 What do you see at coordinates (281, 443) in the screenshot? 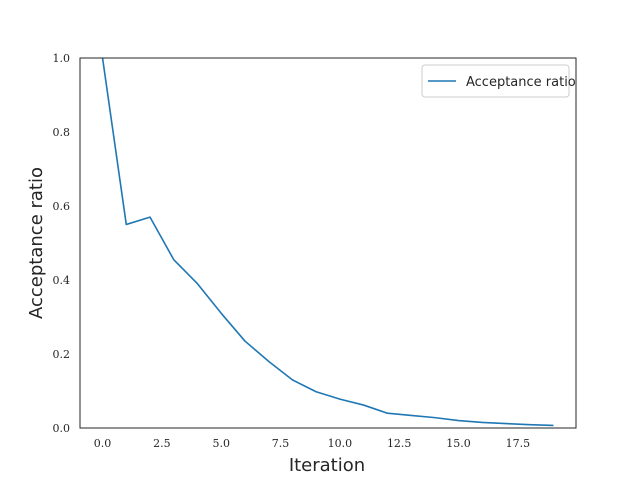
I see `x-tick-label: 7.5` at bounding box center [281, 443].